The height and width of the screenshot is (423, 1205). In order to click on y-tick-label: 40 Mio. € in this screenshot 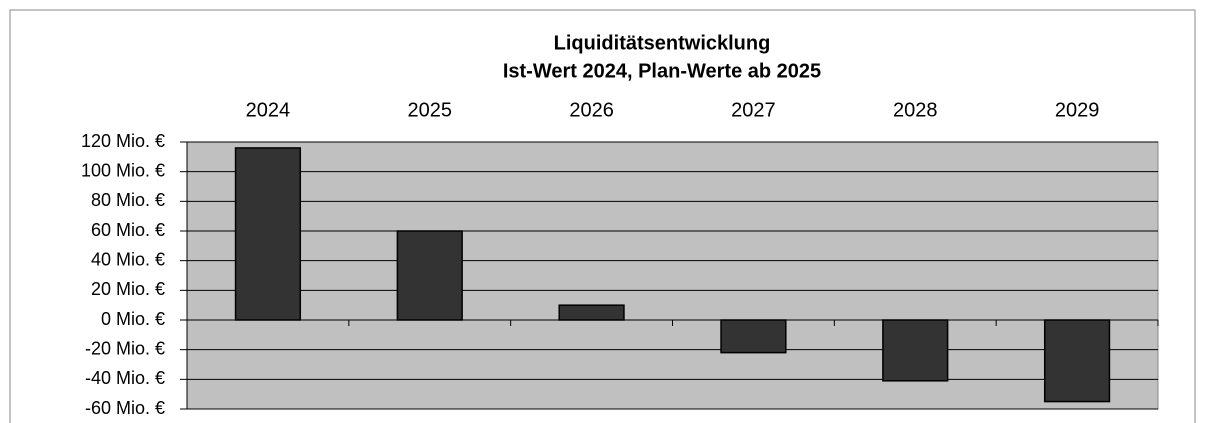, I will do `click(128, 259)`.